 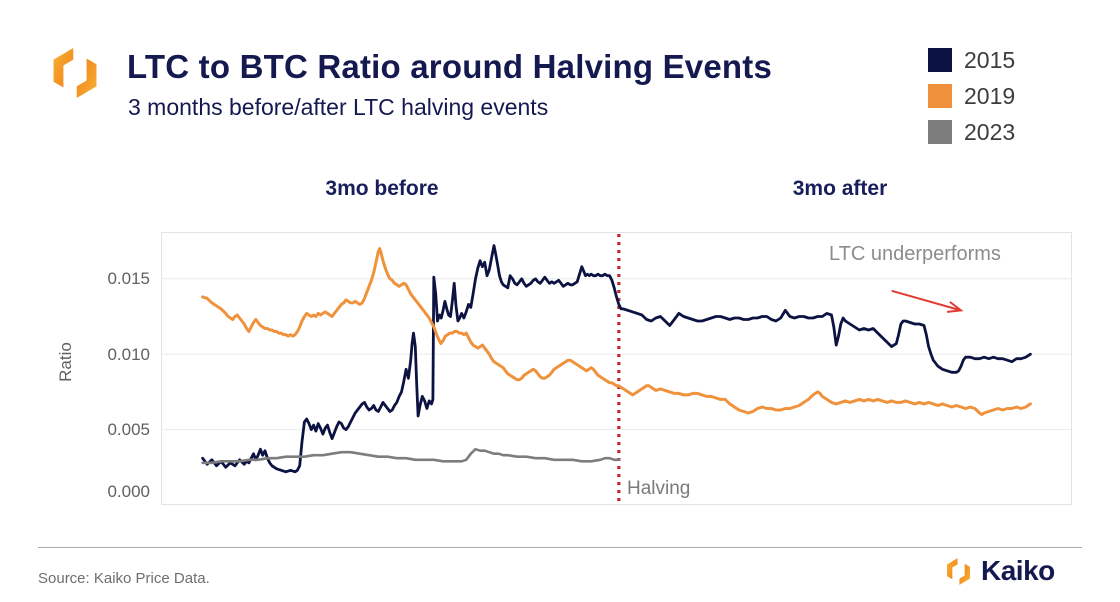 What do you see at coordinates (990, 60) in the screenshot?
I see `legend-label-2015: 2015` at bounding box center [990, 60].